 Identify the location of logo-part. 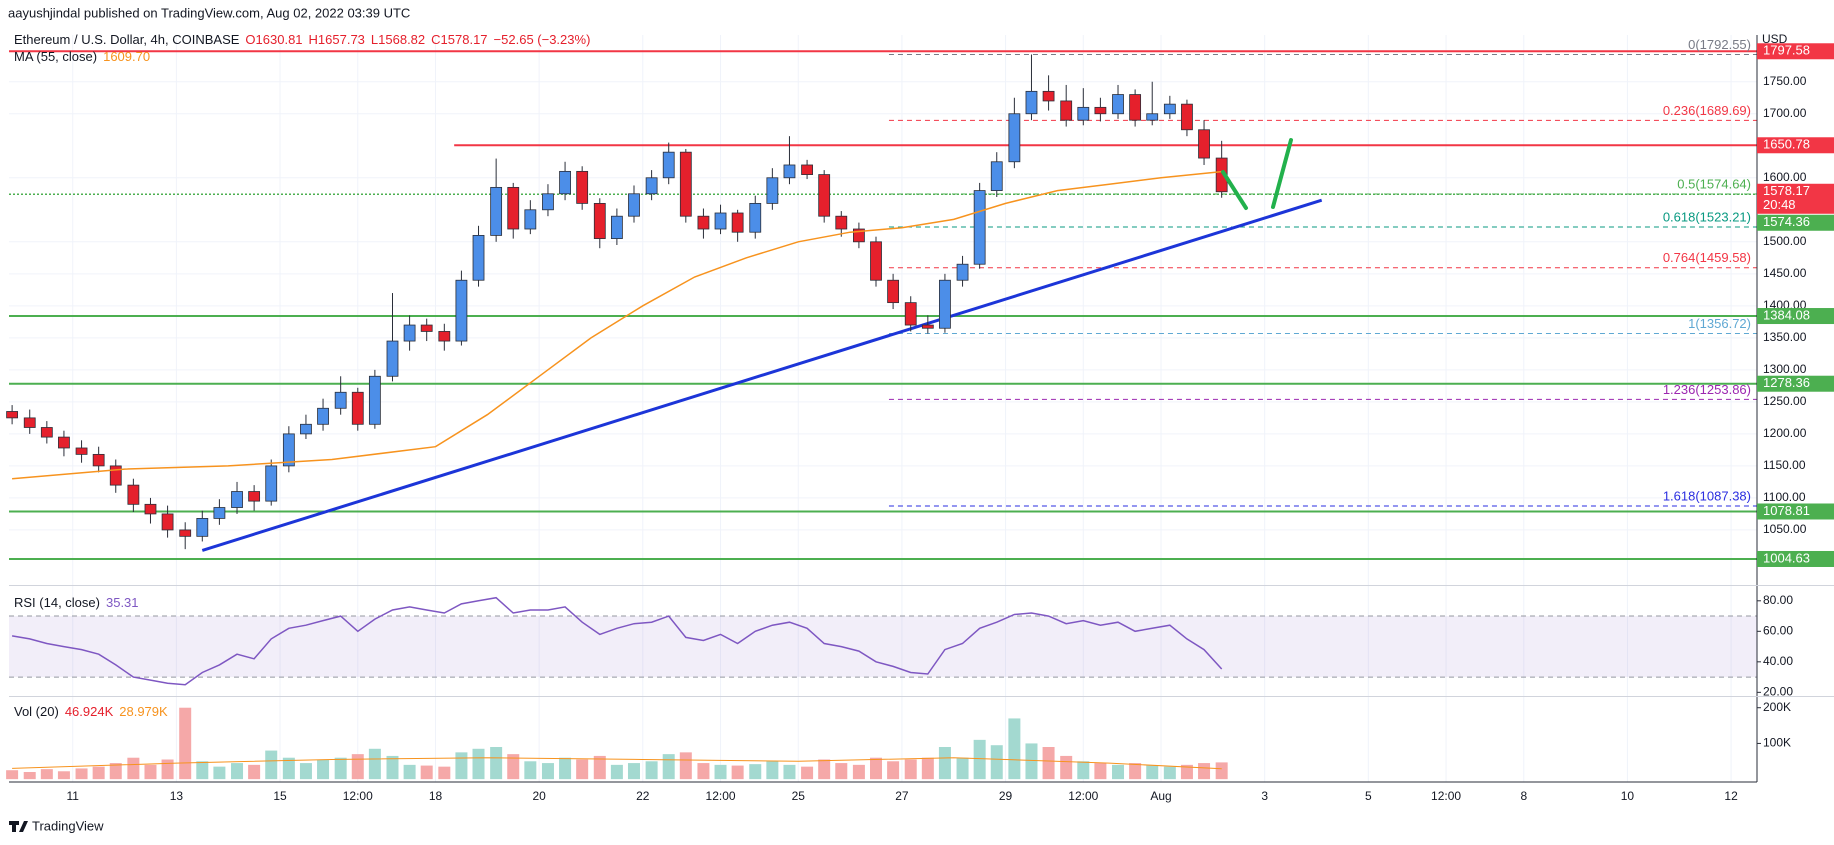
(23, 826).